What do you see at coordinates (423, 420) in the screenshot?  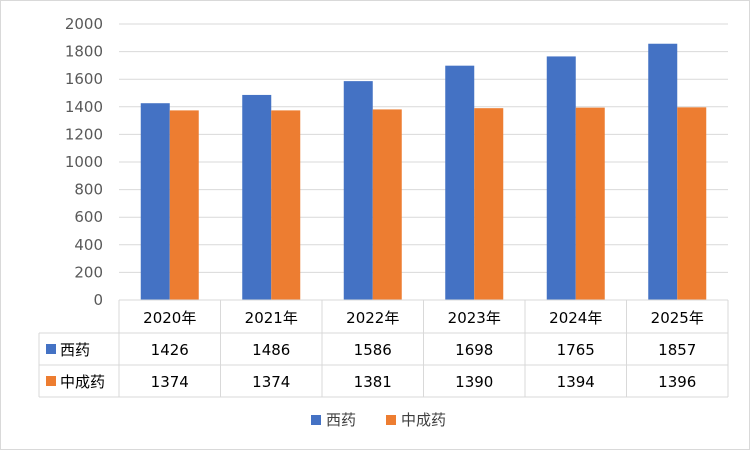 I see `legend-label: 中成药` at bounding box center [423, 420].